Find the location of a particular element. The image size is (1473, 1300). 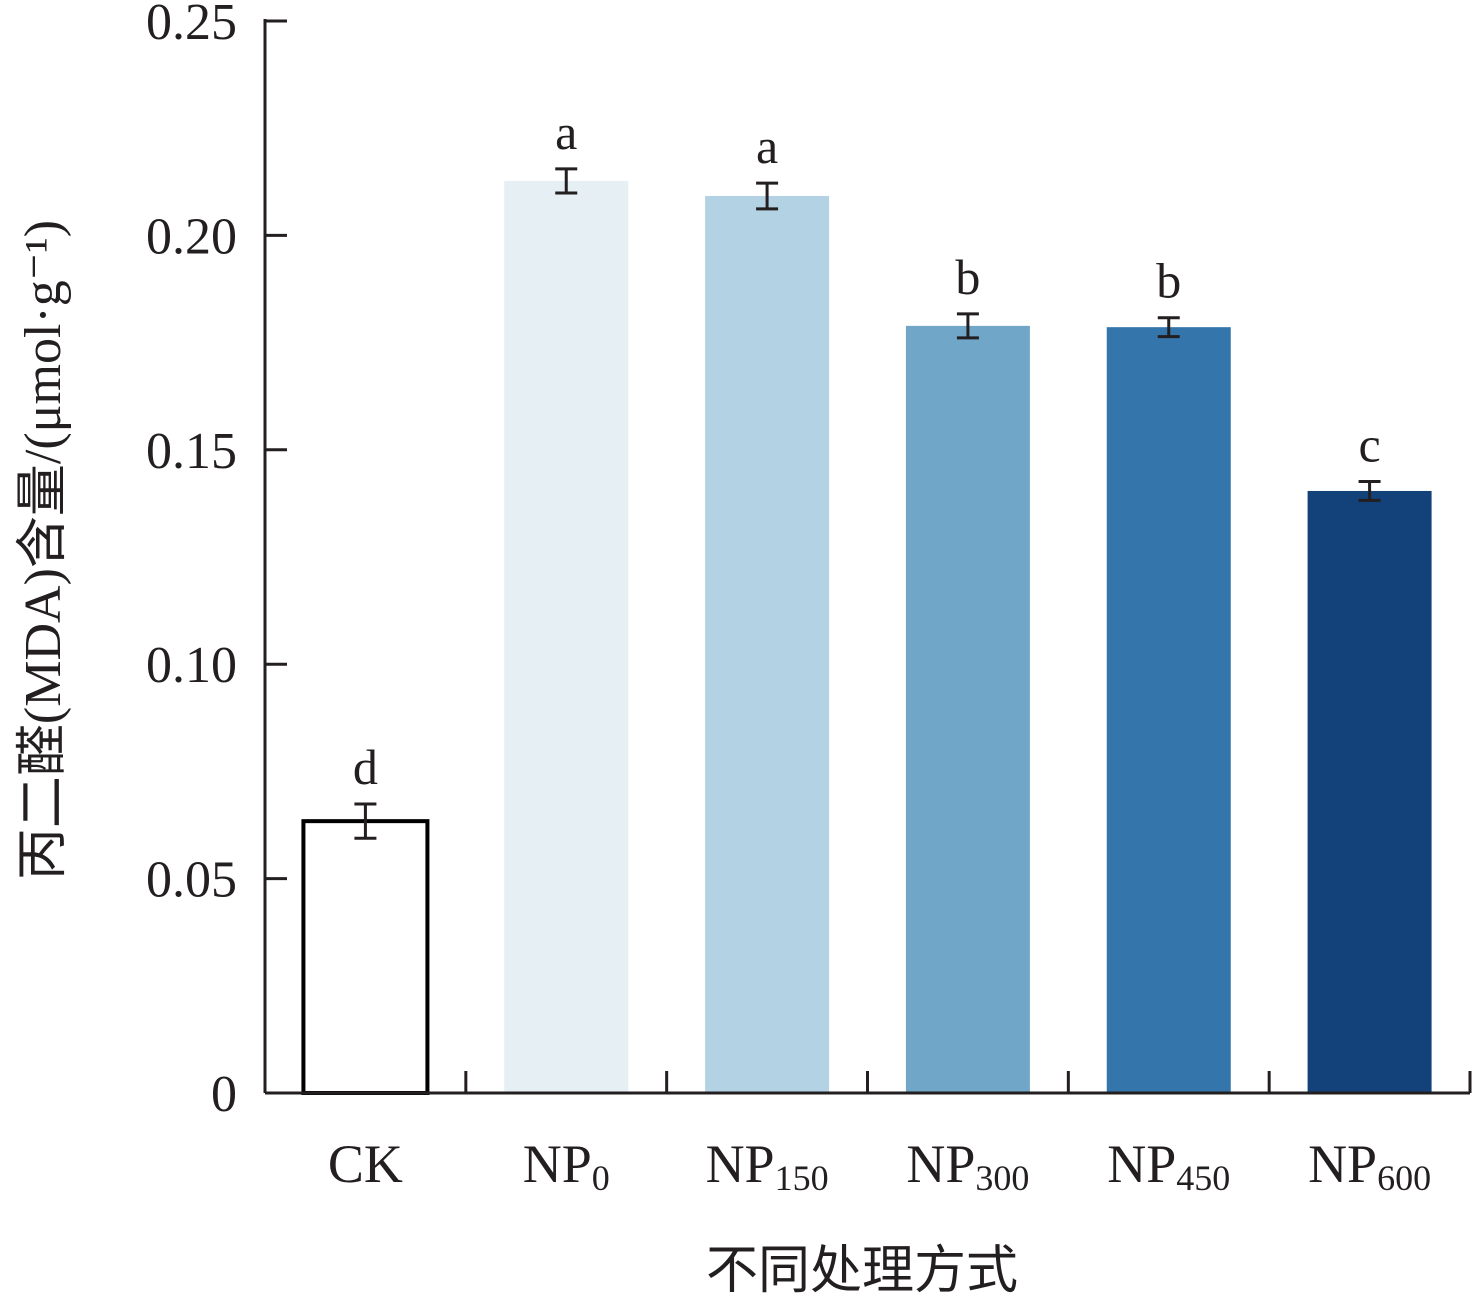

x-tick-label: NP600 is located at coordinates (1369, 1166).